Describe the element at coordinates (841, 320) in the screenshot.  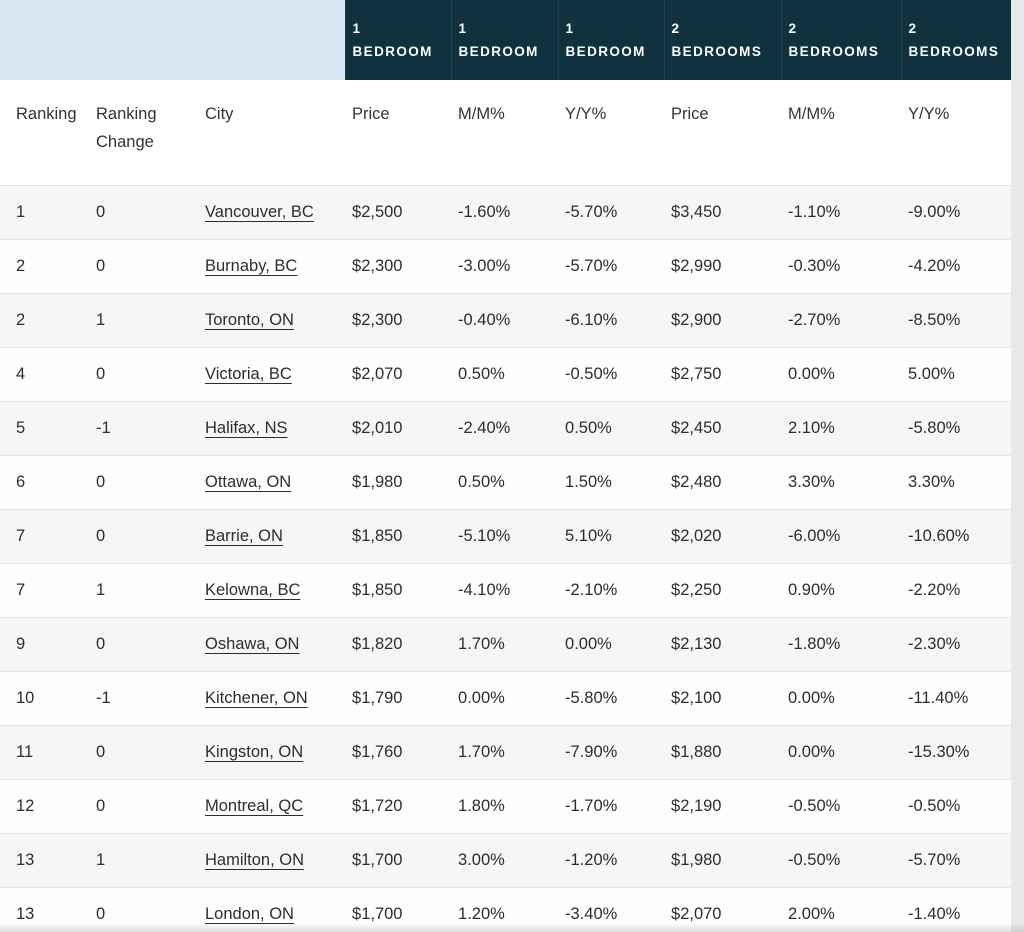
I see `cell-mm-2br: -2.70%` at that location.